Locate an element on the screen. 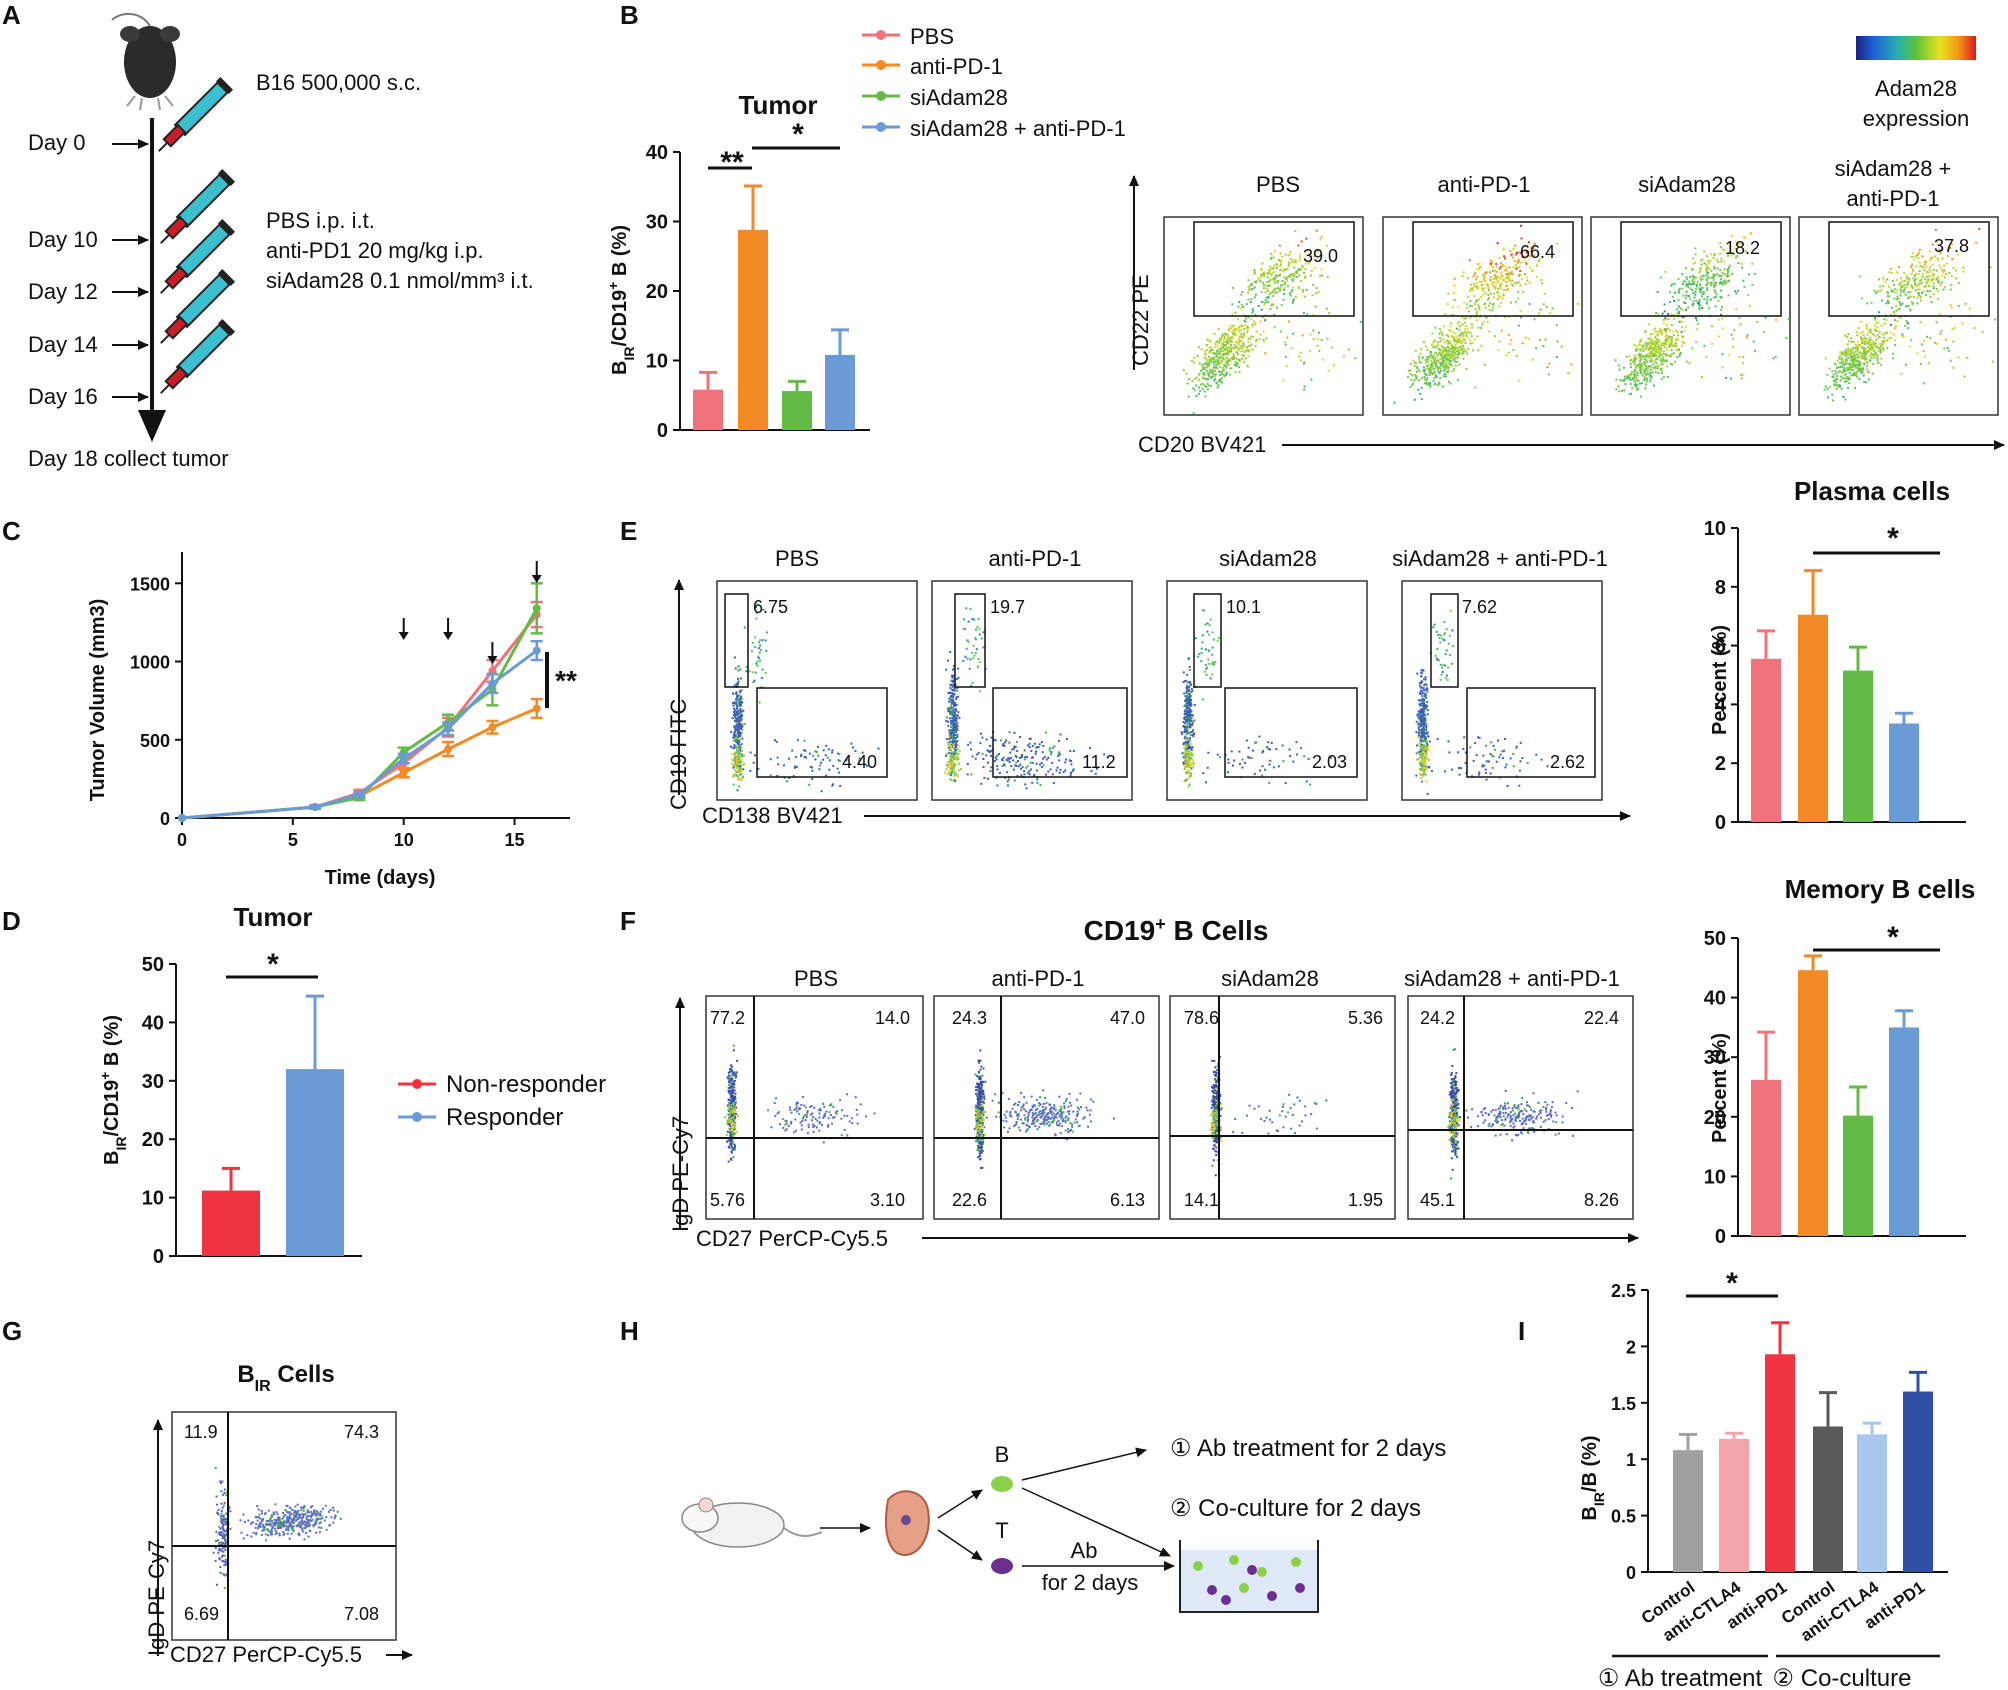  day-label-16: Day 16 is located at coordinates (63, 396).